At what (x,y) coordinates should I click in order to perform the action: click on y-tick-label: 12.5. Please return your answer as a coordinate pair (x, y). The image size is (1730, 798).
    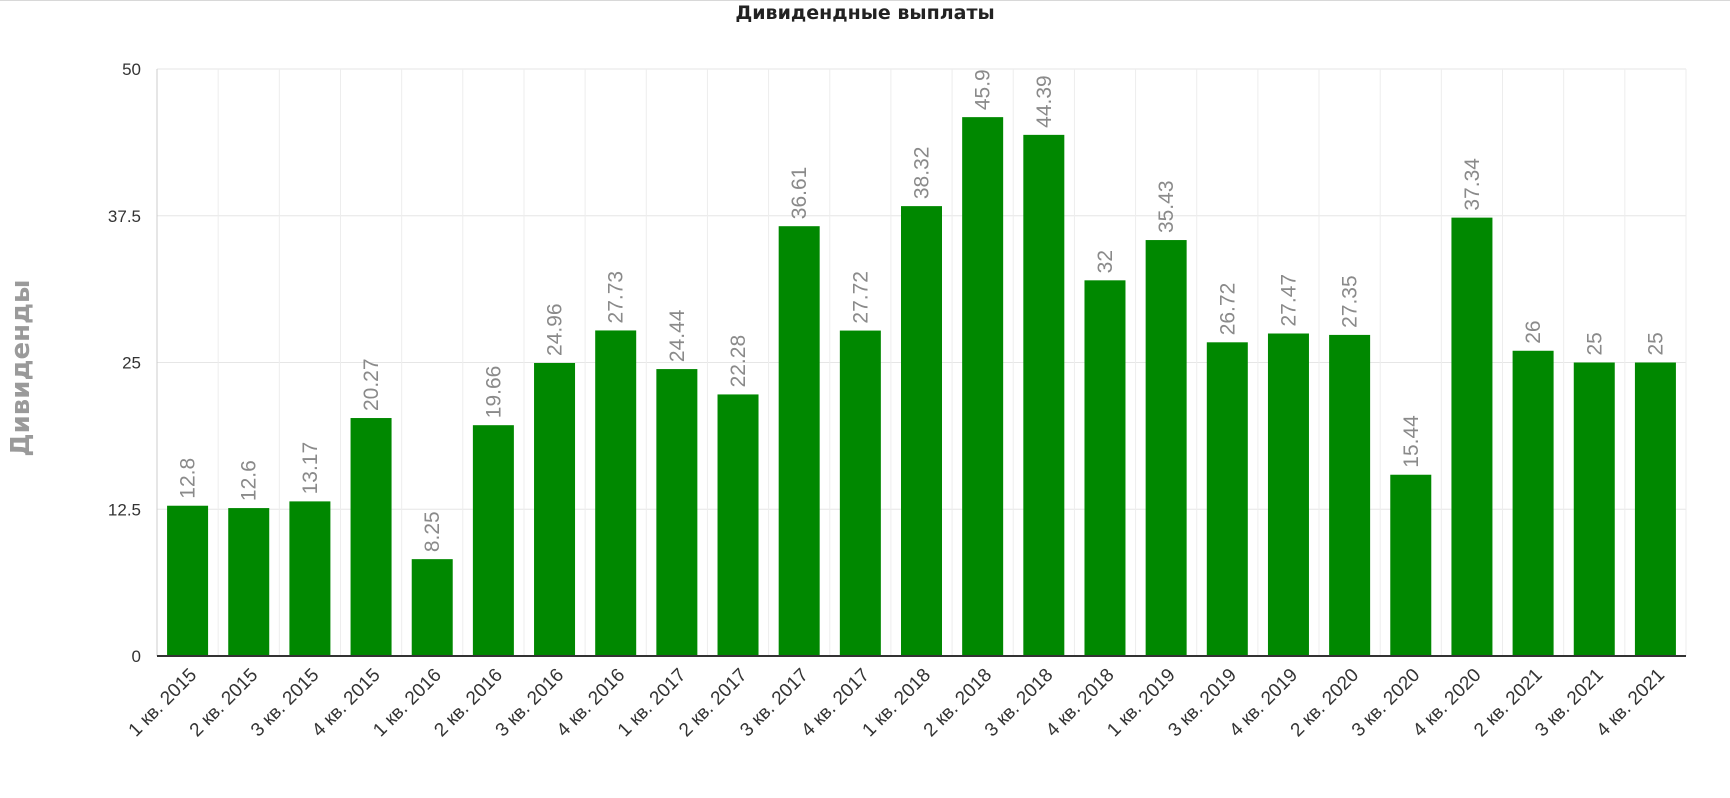
    Looking at the image, I should click on (124, 509).